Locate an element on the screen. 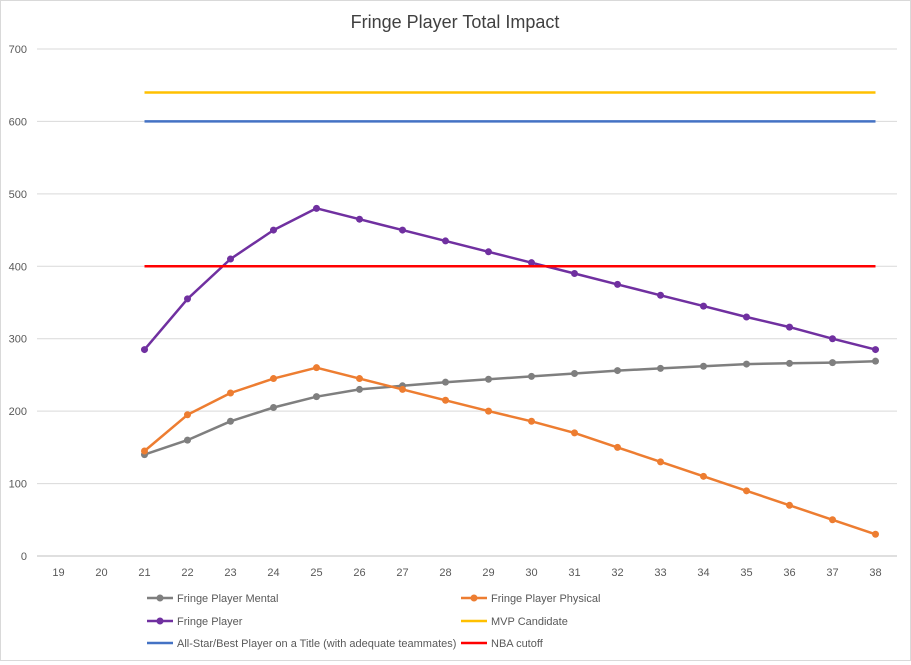 The height and width of the screenshot is (665, 911). legend-entry: Fringe Player Mental is located at coordinates (213, 599).